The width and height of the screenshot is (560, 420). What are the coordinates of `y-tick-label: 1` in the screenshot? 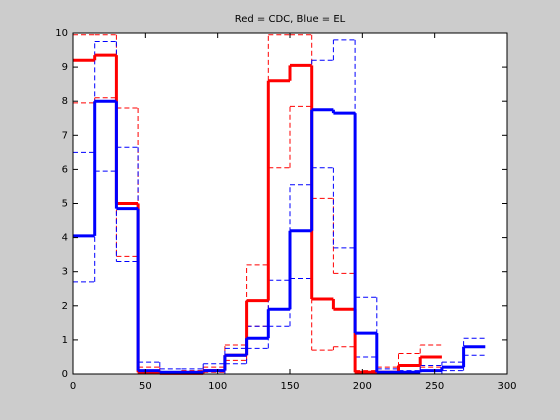 It's located at (65, 340).